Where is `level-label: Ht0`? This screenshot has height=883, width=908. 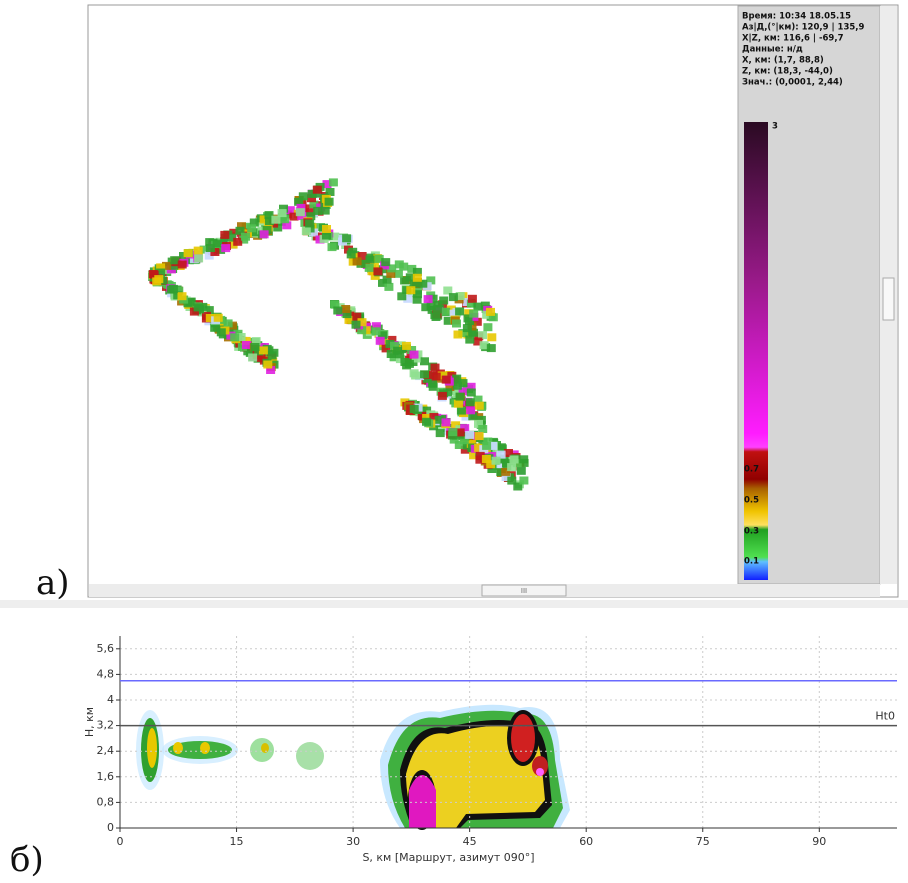
level-label: Ht0 is located at coordinates (885, 716).